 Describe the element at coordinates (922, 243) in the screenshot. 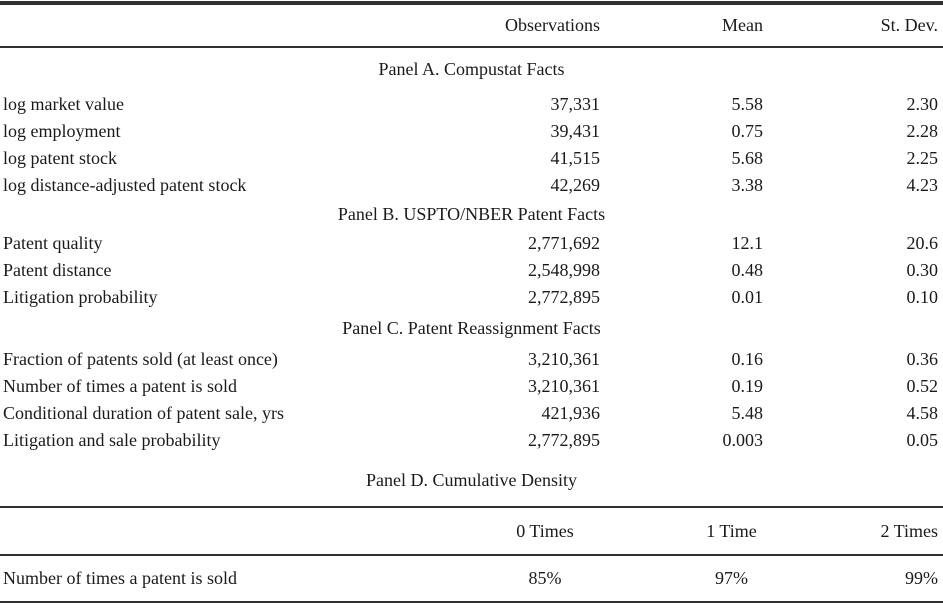

I see `st-dev-value: 20.6` at that location.